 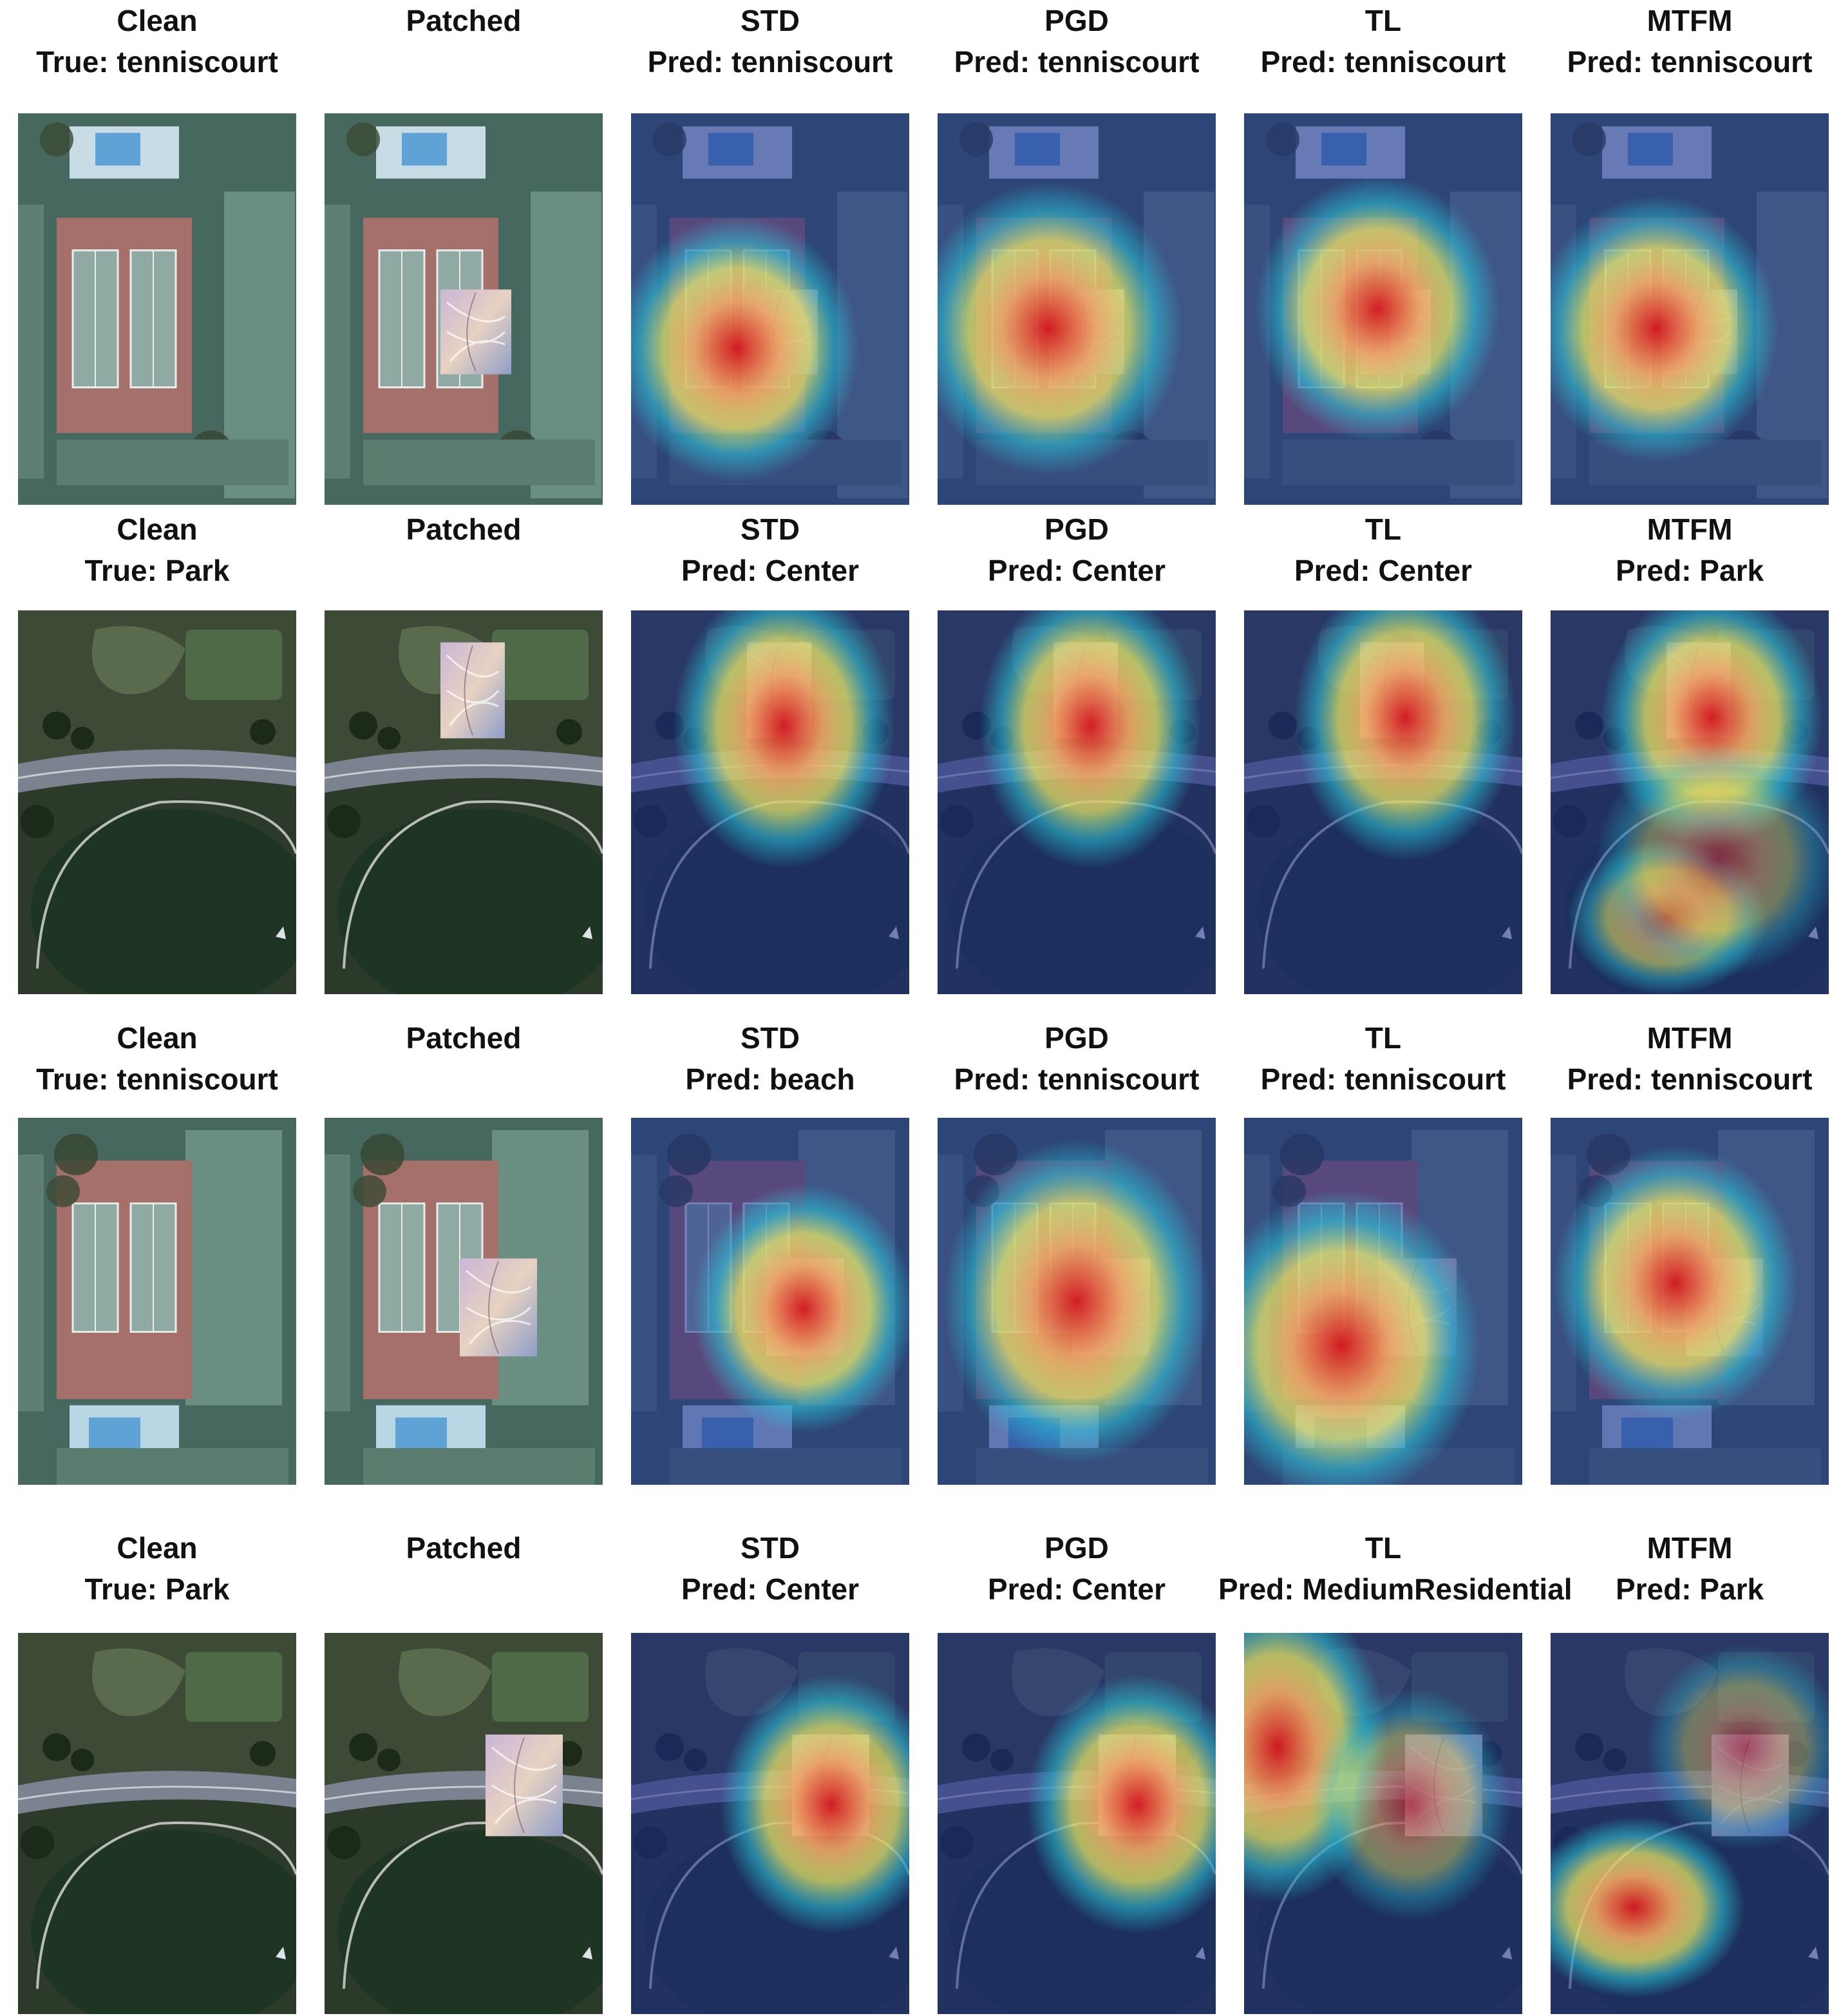 I want to click on prediction-label: Pred: MediumResidential, so click(x=1395, y=1589).